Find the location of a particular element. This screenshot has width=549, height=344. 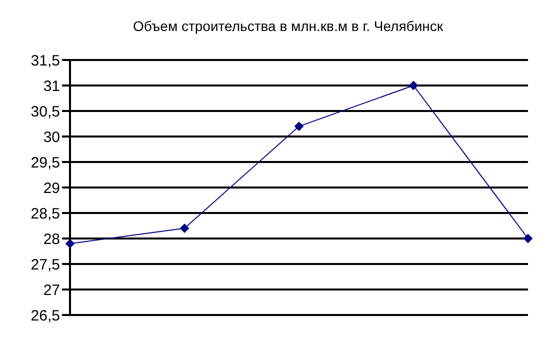

y-tick-label: 30 is located at coordinates (51, 137).